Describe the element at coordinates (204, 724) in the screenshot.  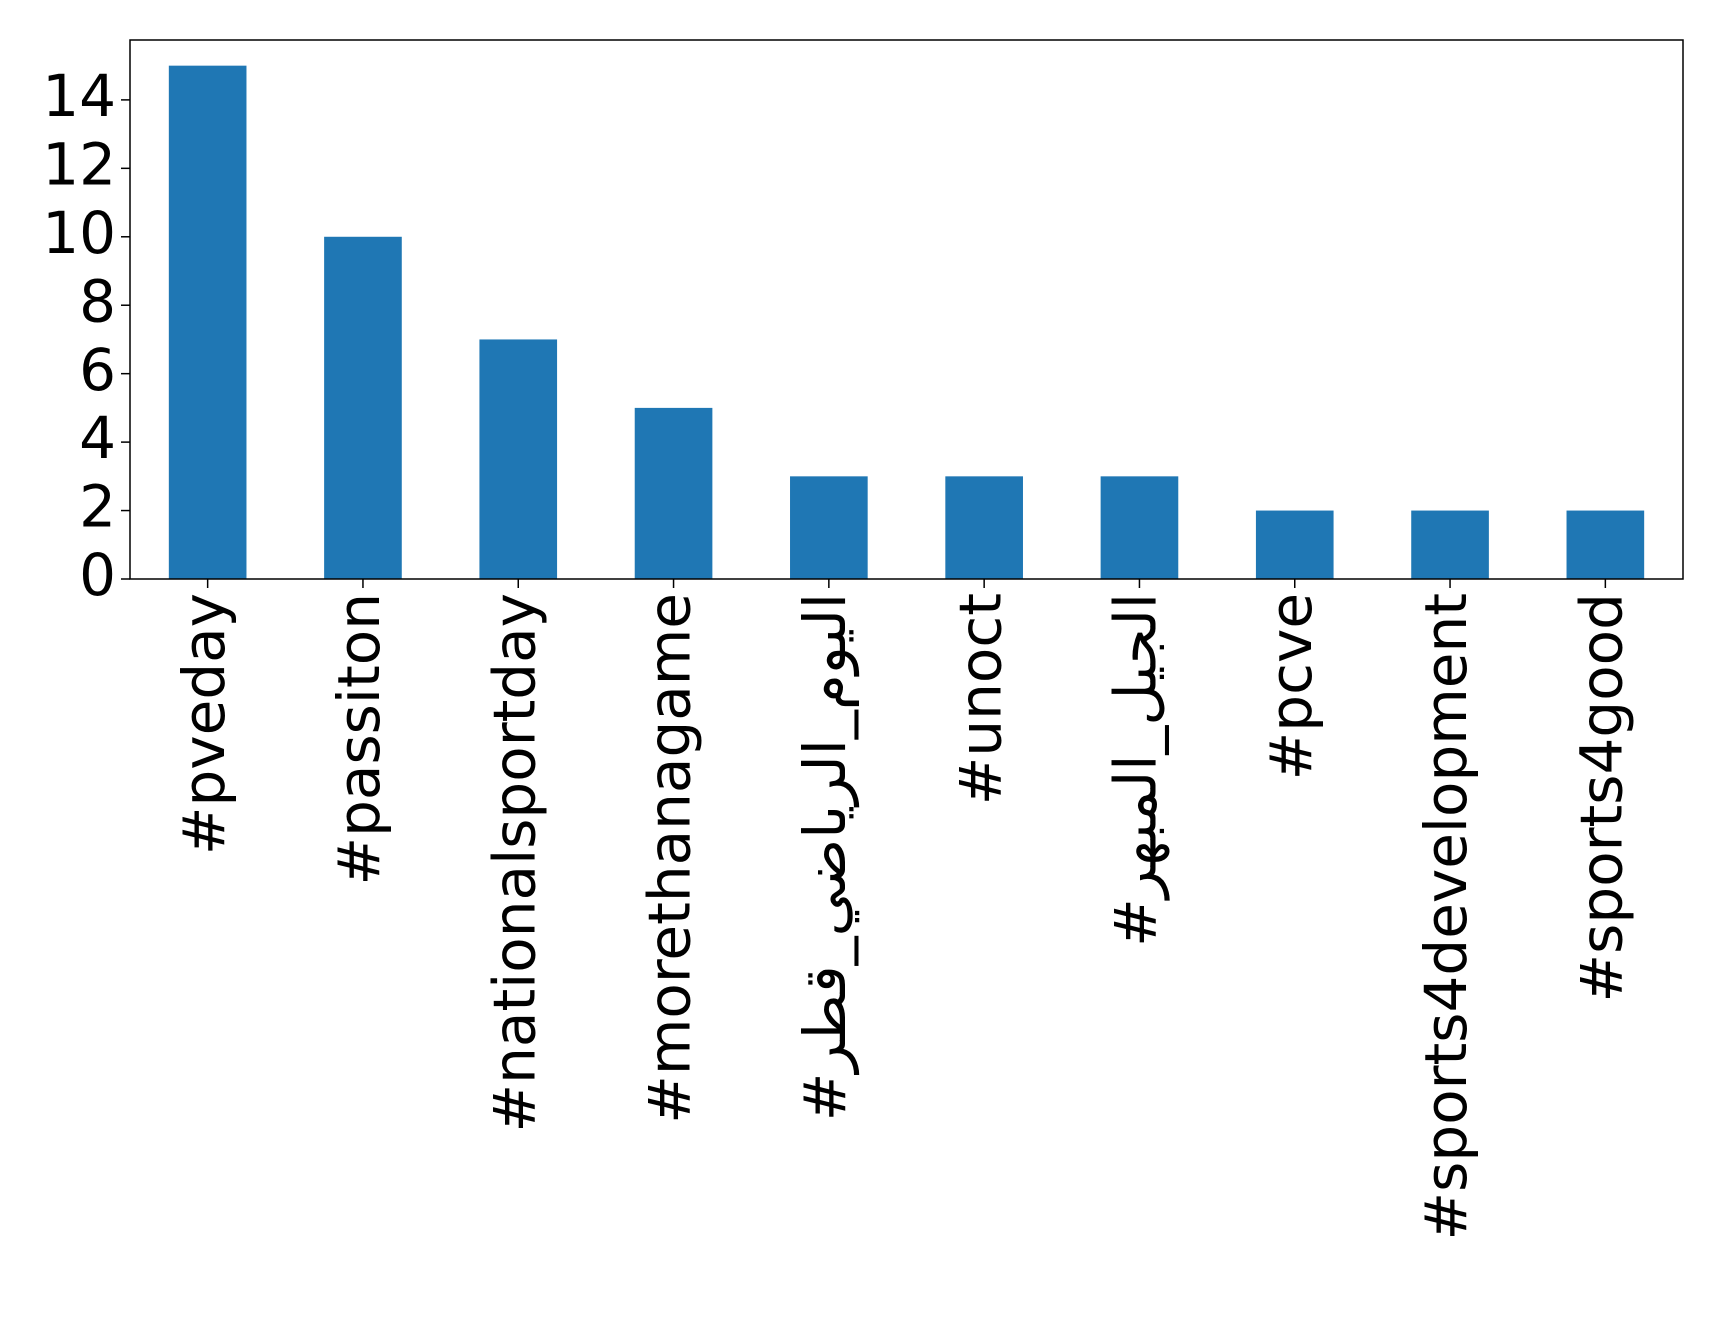
I see `x-tick-label: #pveday` at that location.